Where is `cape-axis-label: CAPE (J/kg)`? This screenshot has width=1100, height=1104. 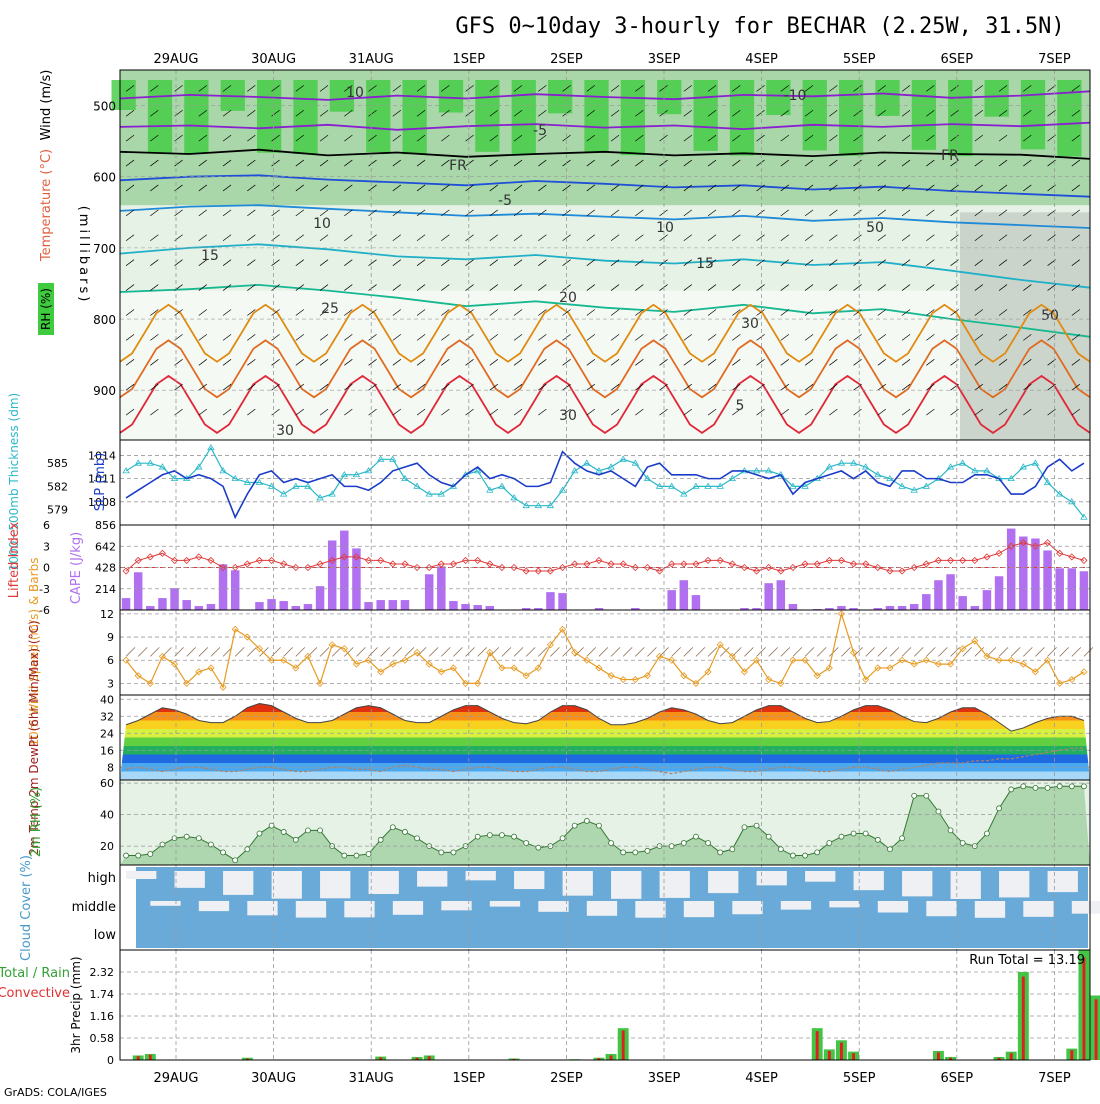 cape-axis-label: CAPE (J/kg) is located at coordinates (76, 568).